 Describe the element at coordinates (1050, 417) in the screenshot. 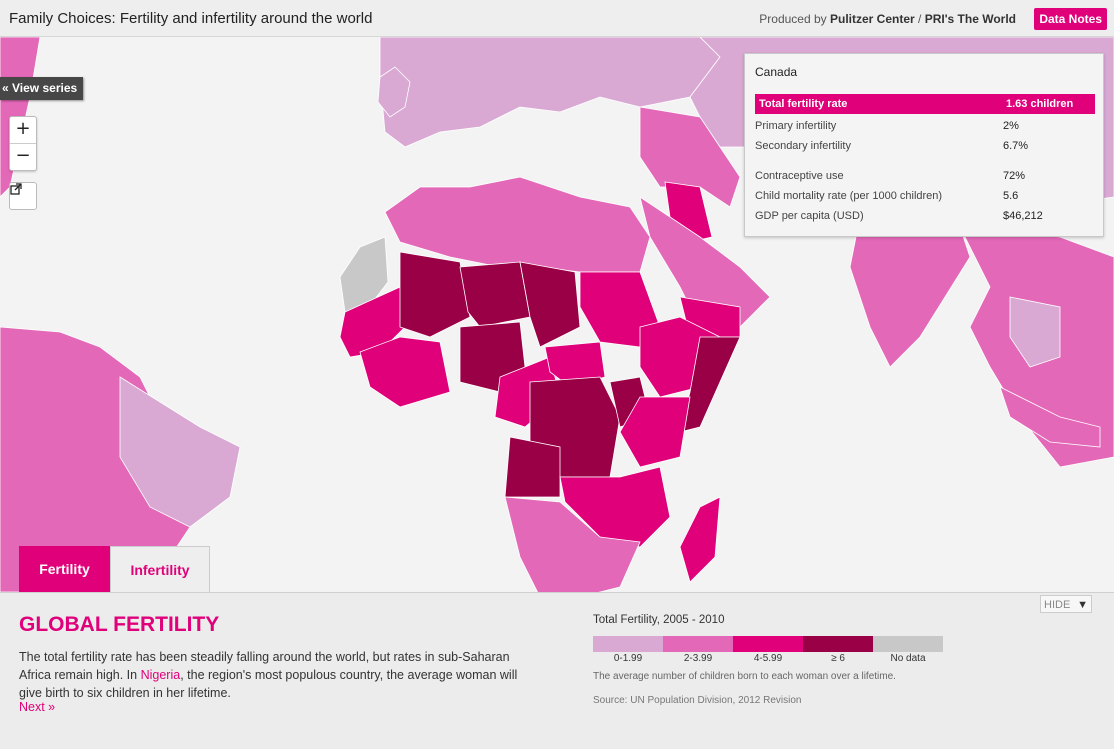

I see `country-indonesia` at that location.